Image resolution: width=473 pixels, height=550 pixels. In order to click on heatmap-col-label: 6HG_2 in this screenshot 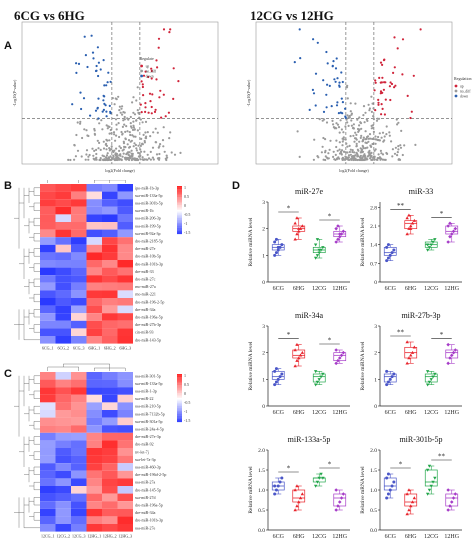, I will do `click(110, 348)`.